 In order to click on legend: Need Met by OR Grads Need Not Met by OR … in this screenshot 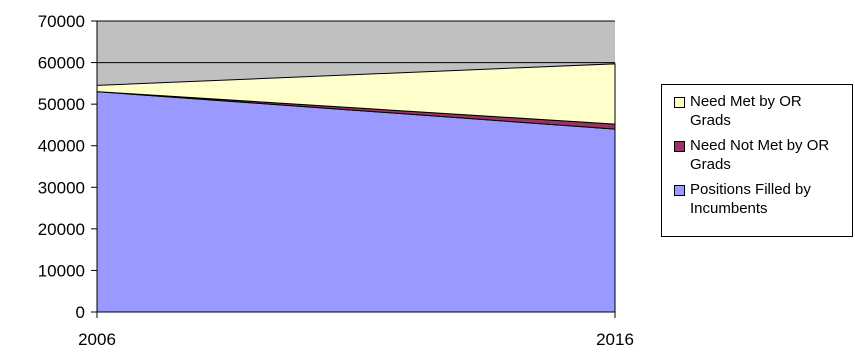, I will do `click(757, 160)`.